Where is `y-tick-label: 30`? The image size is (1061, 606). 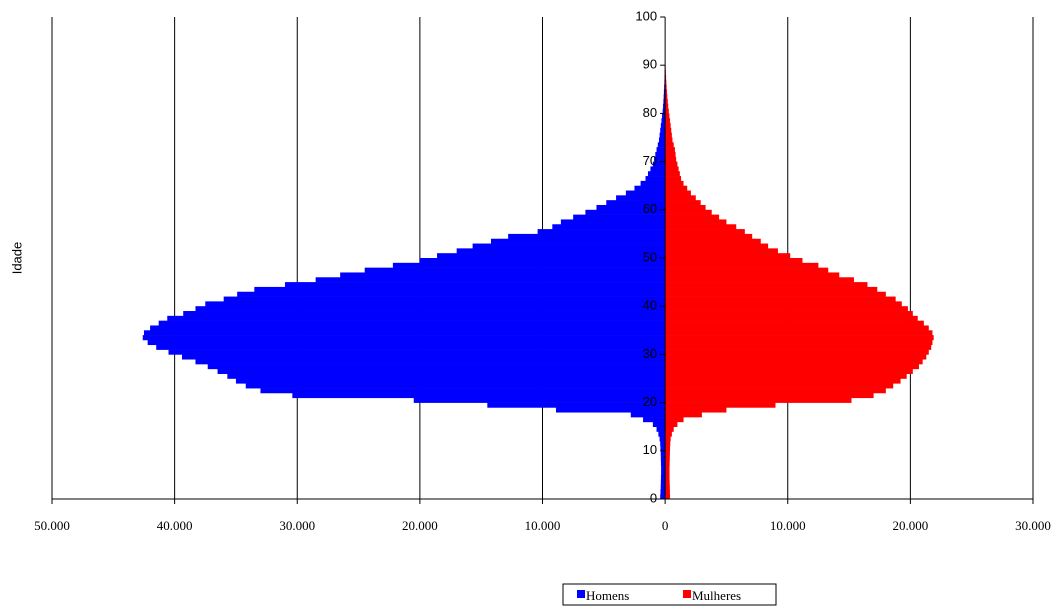 y-tick-label: 30 is located at coordinates (650, 353).